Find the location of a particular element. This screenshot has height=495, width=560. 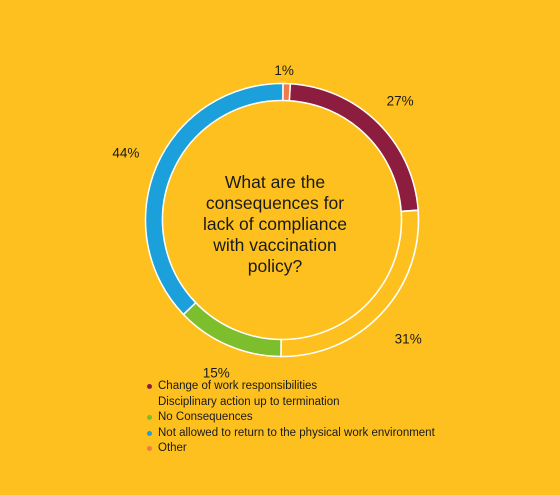

legend-item-no-consequences: No Consequences is located at coordinates (291, 418).